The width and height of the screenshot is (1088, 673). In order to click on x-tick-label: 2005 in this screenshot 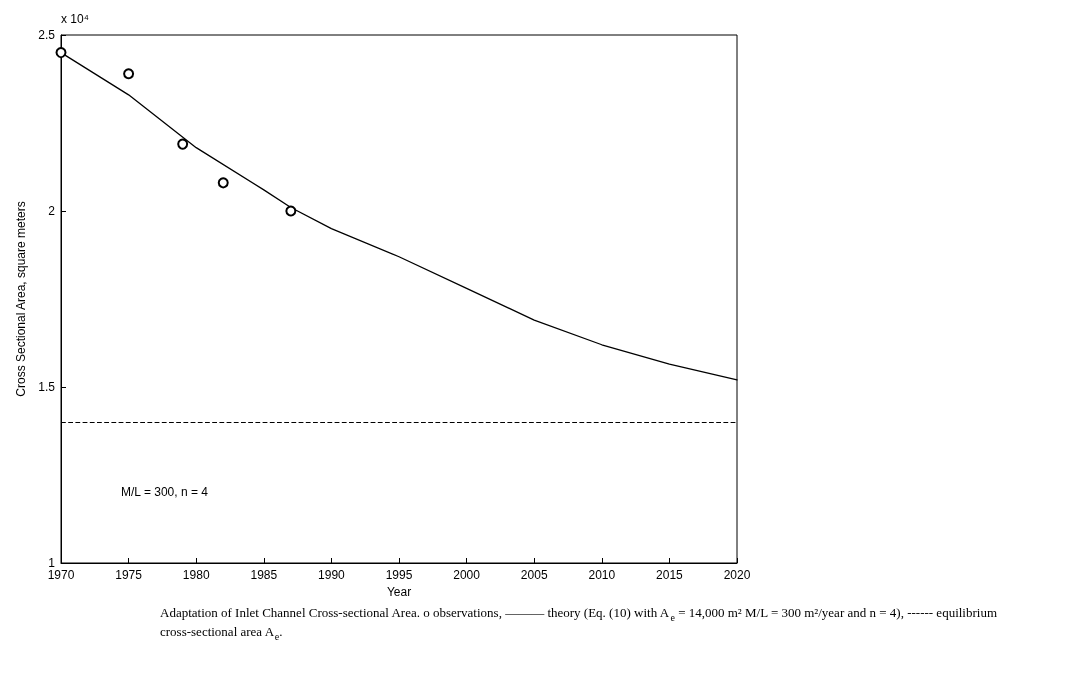, I will do `click(534, 575)`.